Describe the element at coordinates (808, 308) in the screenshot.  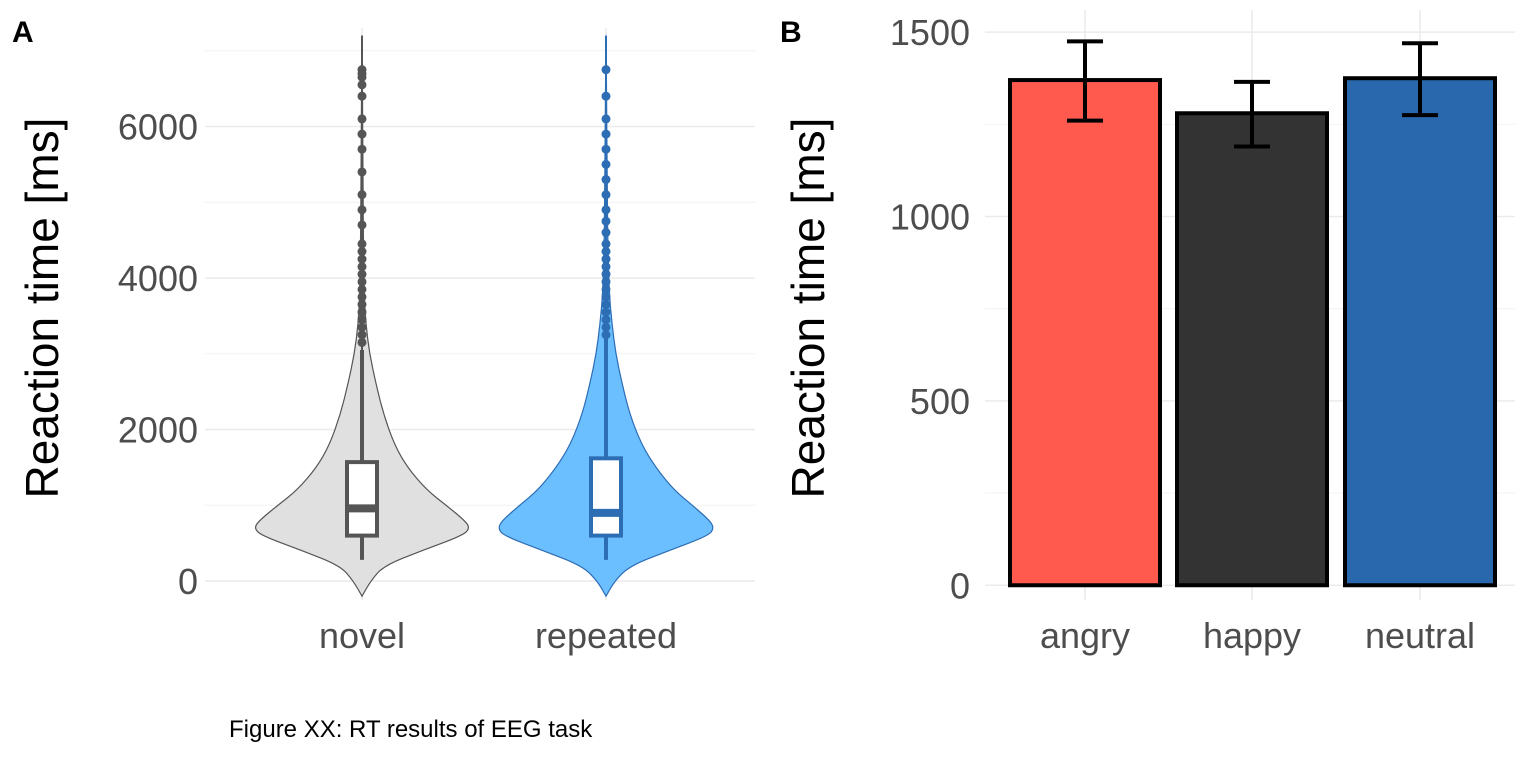
I see `panel-b-y-axis-title: Reaction time [ms]` at that location.